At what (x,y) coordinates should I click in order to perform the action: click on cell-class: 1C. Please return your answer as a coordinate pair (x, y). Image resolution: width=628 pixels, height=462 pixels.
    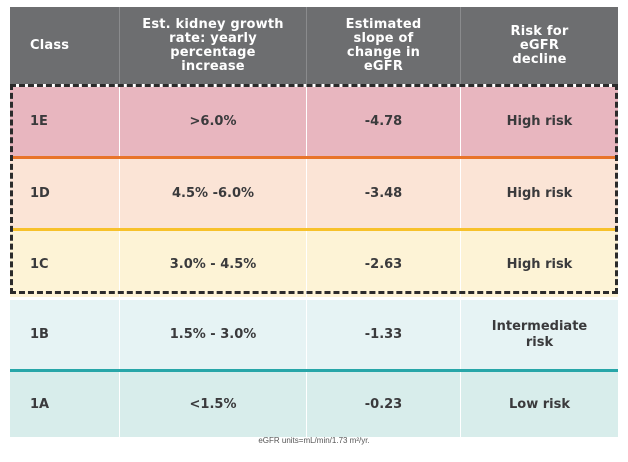
    Looking at the image, I should click on (65, 264).